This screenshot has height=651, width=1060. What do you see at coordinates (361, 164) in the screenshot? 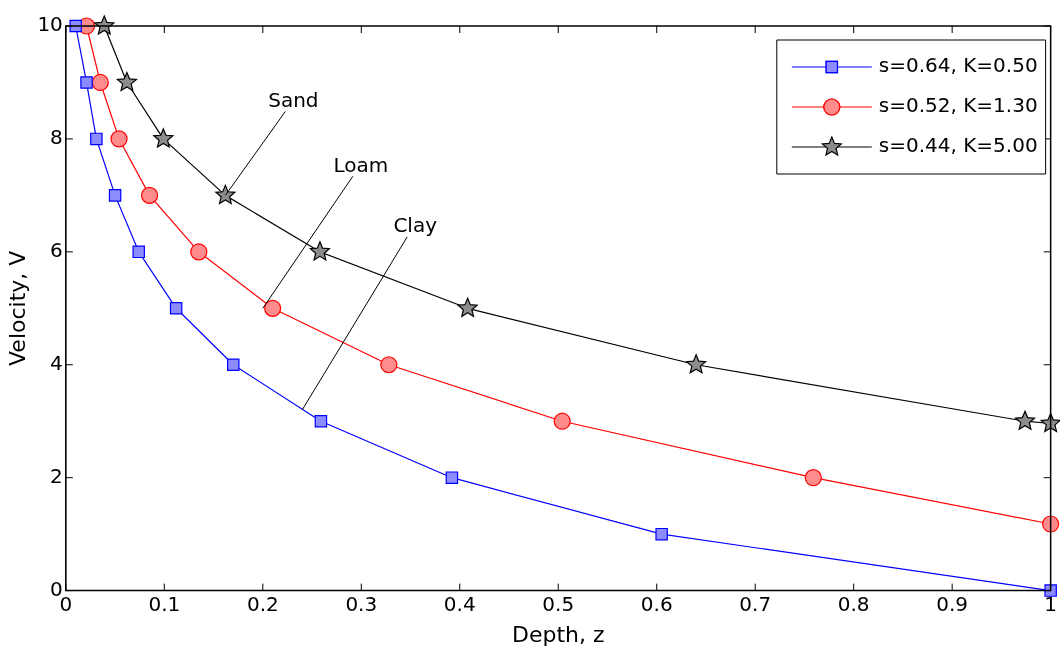
I see `annotation: Loam` at bounding box center [361, 164].